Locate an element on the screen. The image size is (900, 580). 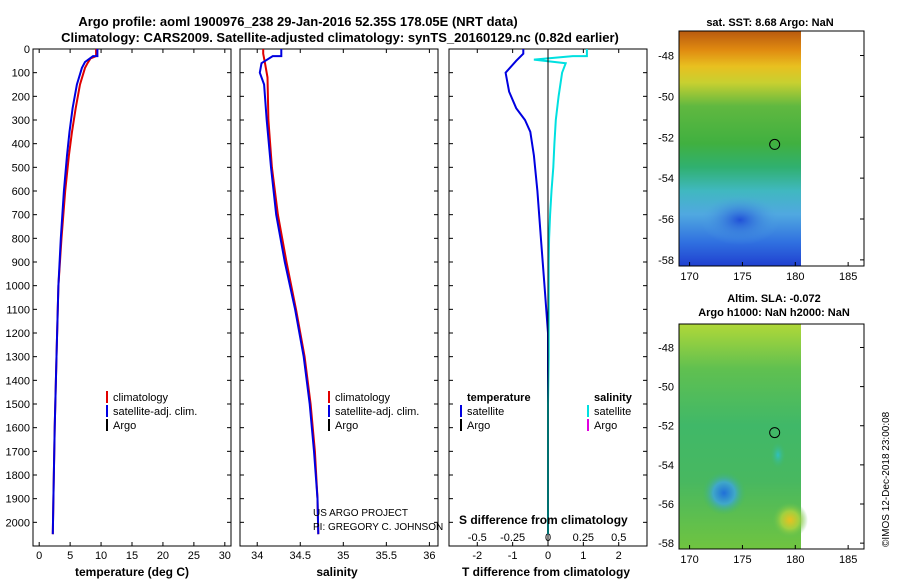
difference-x-label: T difference from climatology is located at coordinates (546, 572).